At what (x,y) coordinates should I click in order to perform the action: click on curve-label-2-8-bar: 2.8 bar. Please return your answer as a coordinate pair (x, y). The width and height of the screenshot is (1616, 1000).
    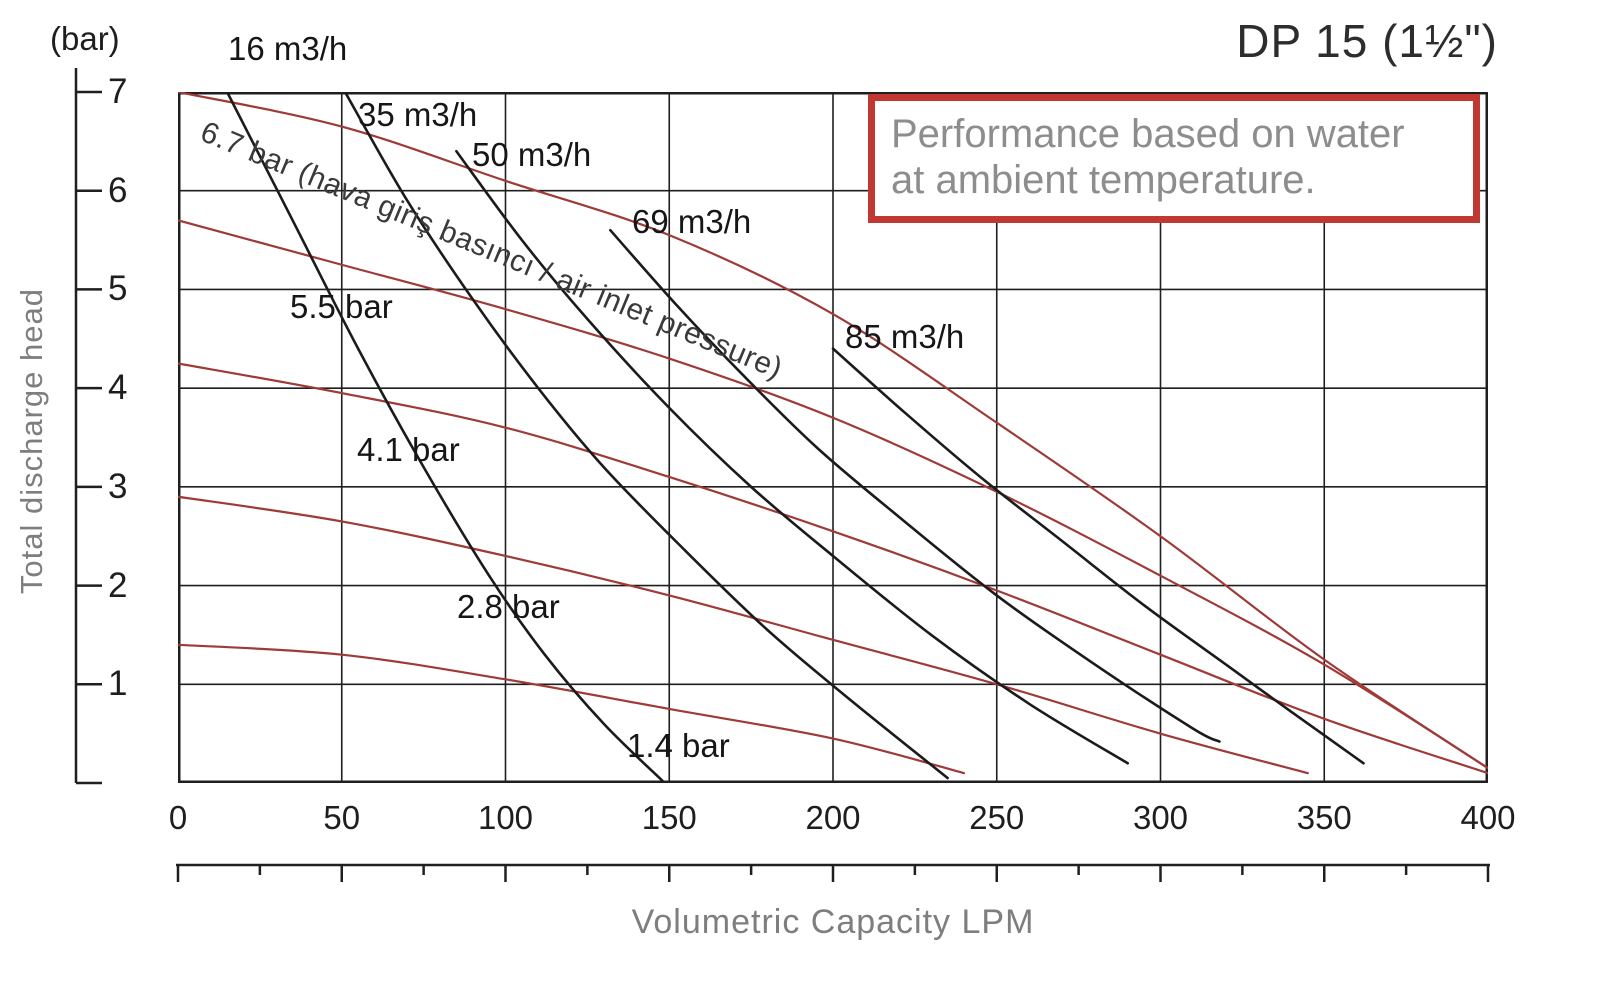
    Looking at the image, I should click on (508, 606).